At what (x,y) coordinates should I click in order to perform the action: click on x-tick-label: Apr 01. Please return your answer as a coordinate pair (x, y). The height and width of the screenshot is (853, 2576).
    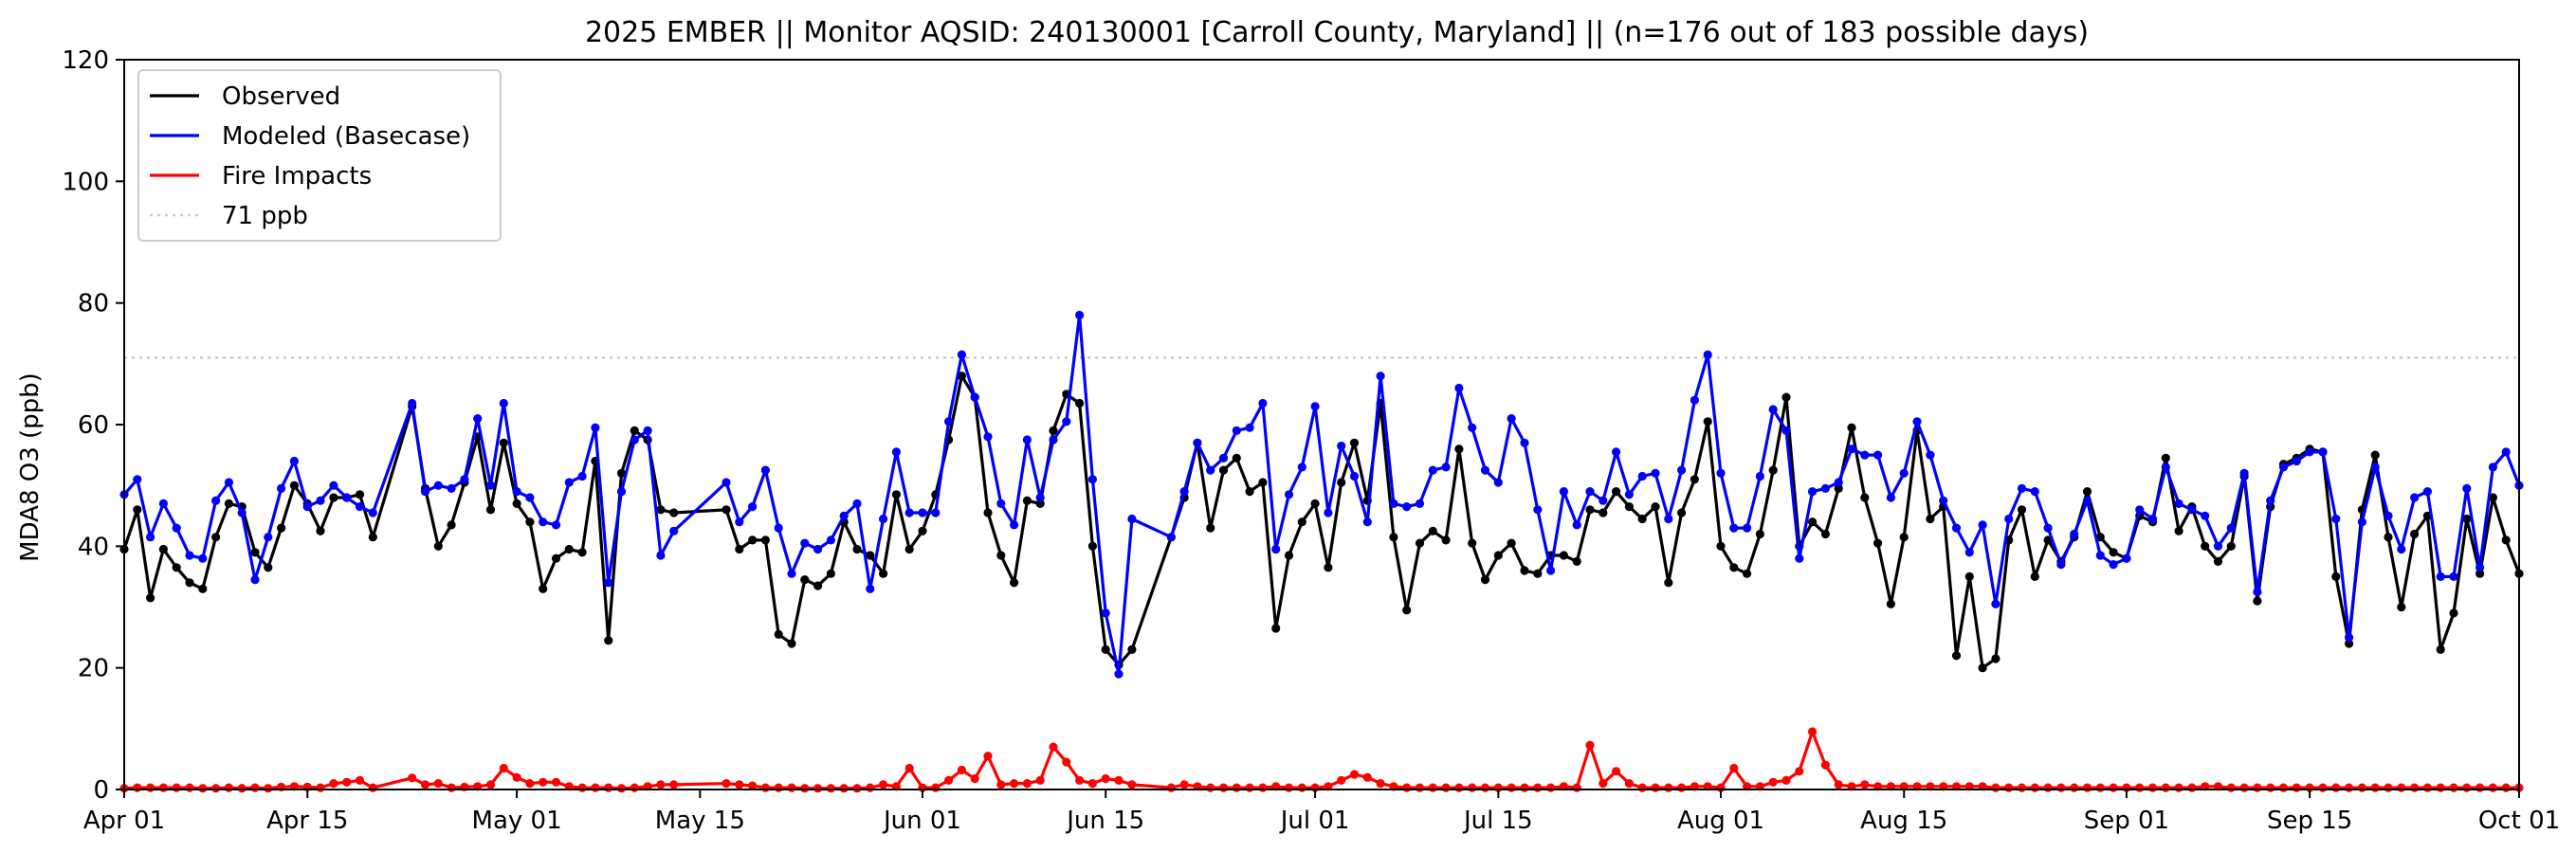
    Looking at the image, I should click on (124, 821).